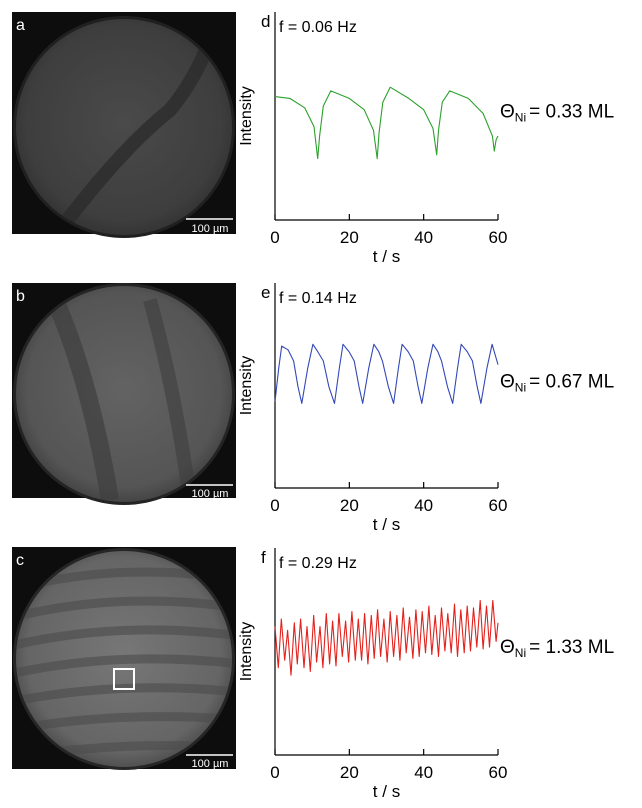  I want to click on coverage-value: = 0.33 ML, so click(571, 112).